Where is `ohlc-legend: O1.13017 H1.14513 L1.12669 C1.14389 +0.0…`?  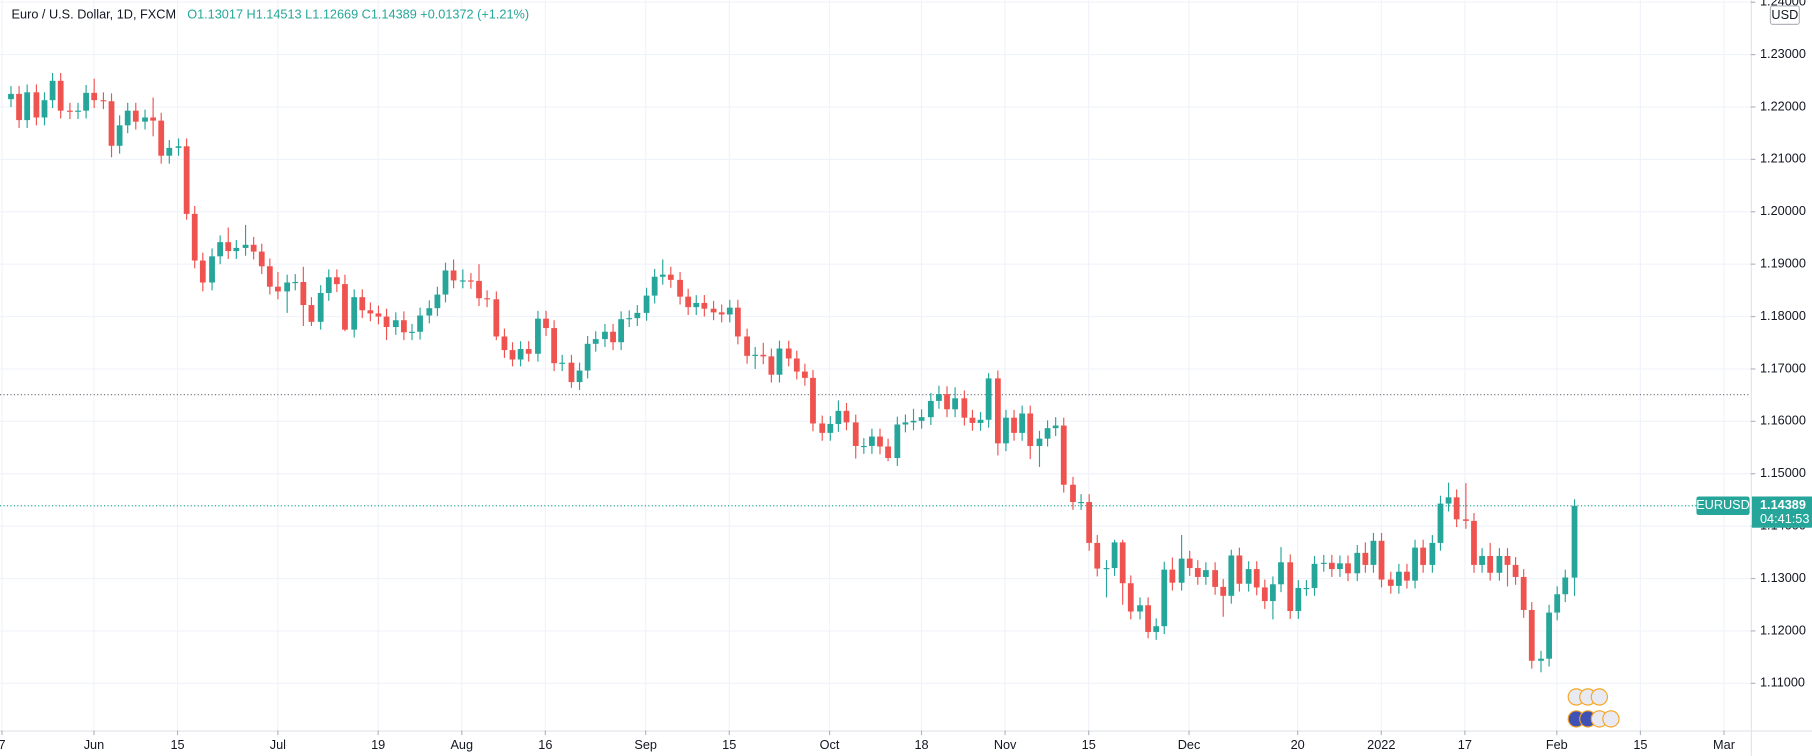
ohlc-legend: O1.13017 H1.14513 L1.12669 C1.14389 +0.0… is located at coordinates (358, 13).